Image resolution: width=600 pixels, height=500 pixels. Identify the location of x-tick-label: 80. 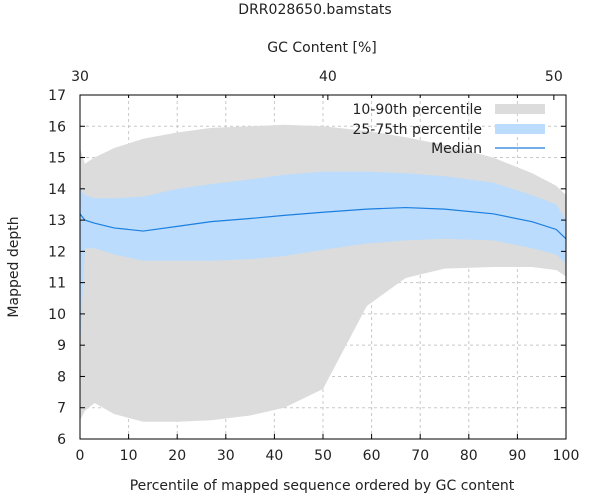
(469, 456).